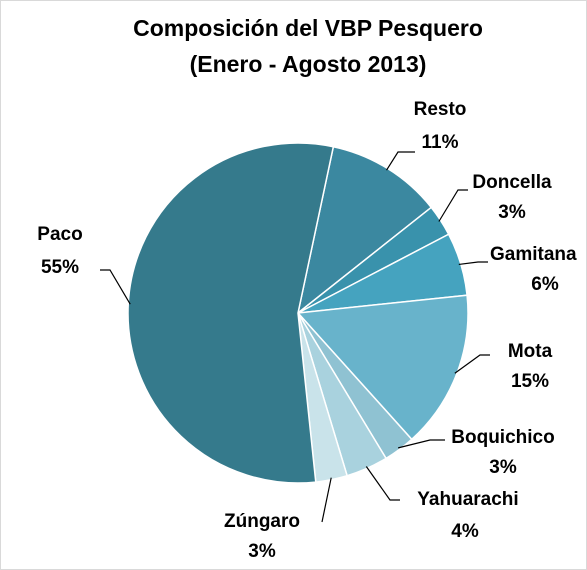 Image resolution: width=587 pixels, height=570 pixels. Describe the element at coordinates (440, 109) in the screenshot. I see `category-label: Resto` at that location.